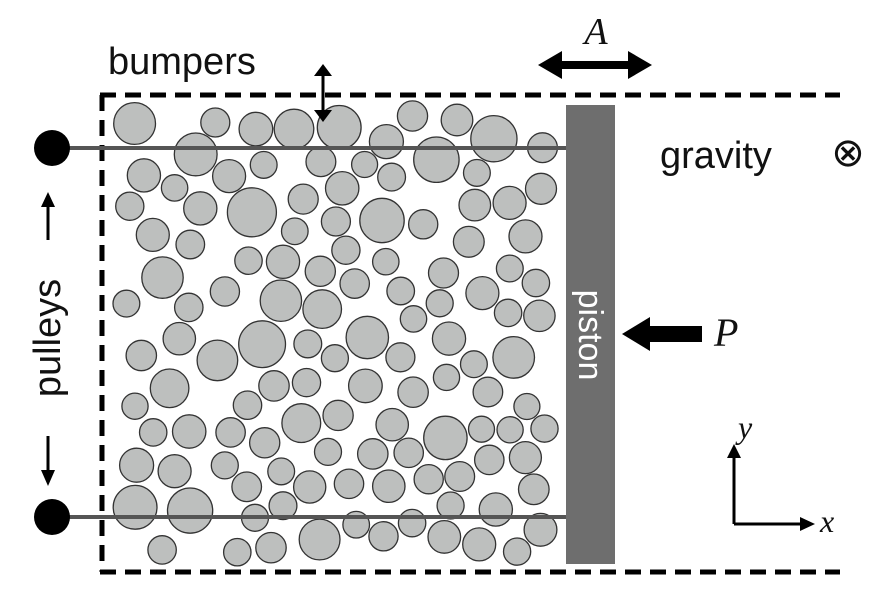  Describe the element at coordinates (771, 487) in the screenshot. I see `coordinate-axes` at that location.